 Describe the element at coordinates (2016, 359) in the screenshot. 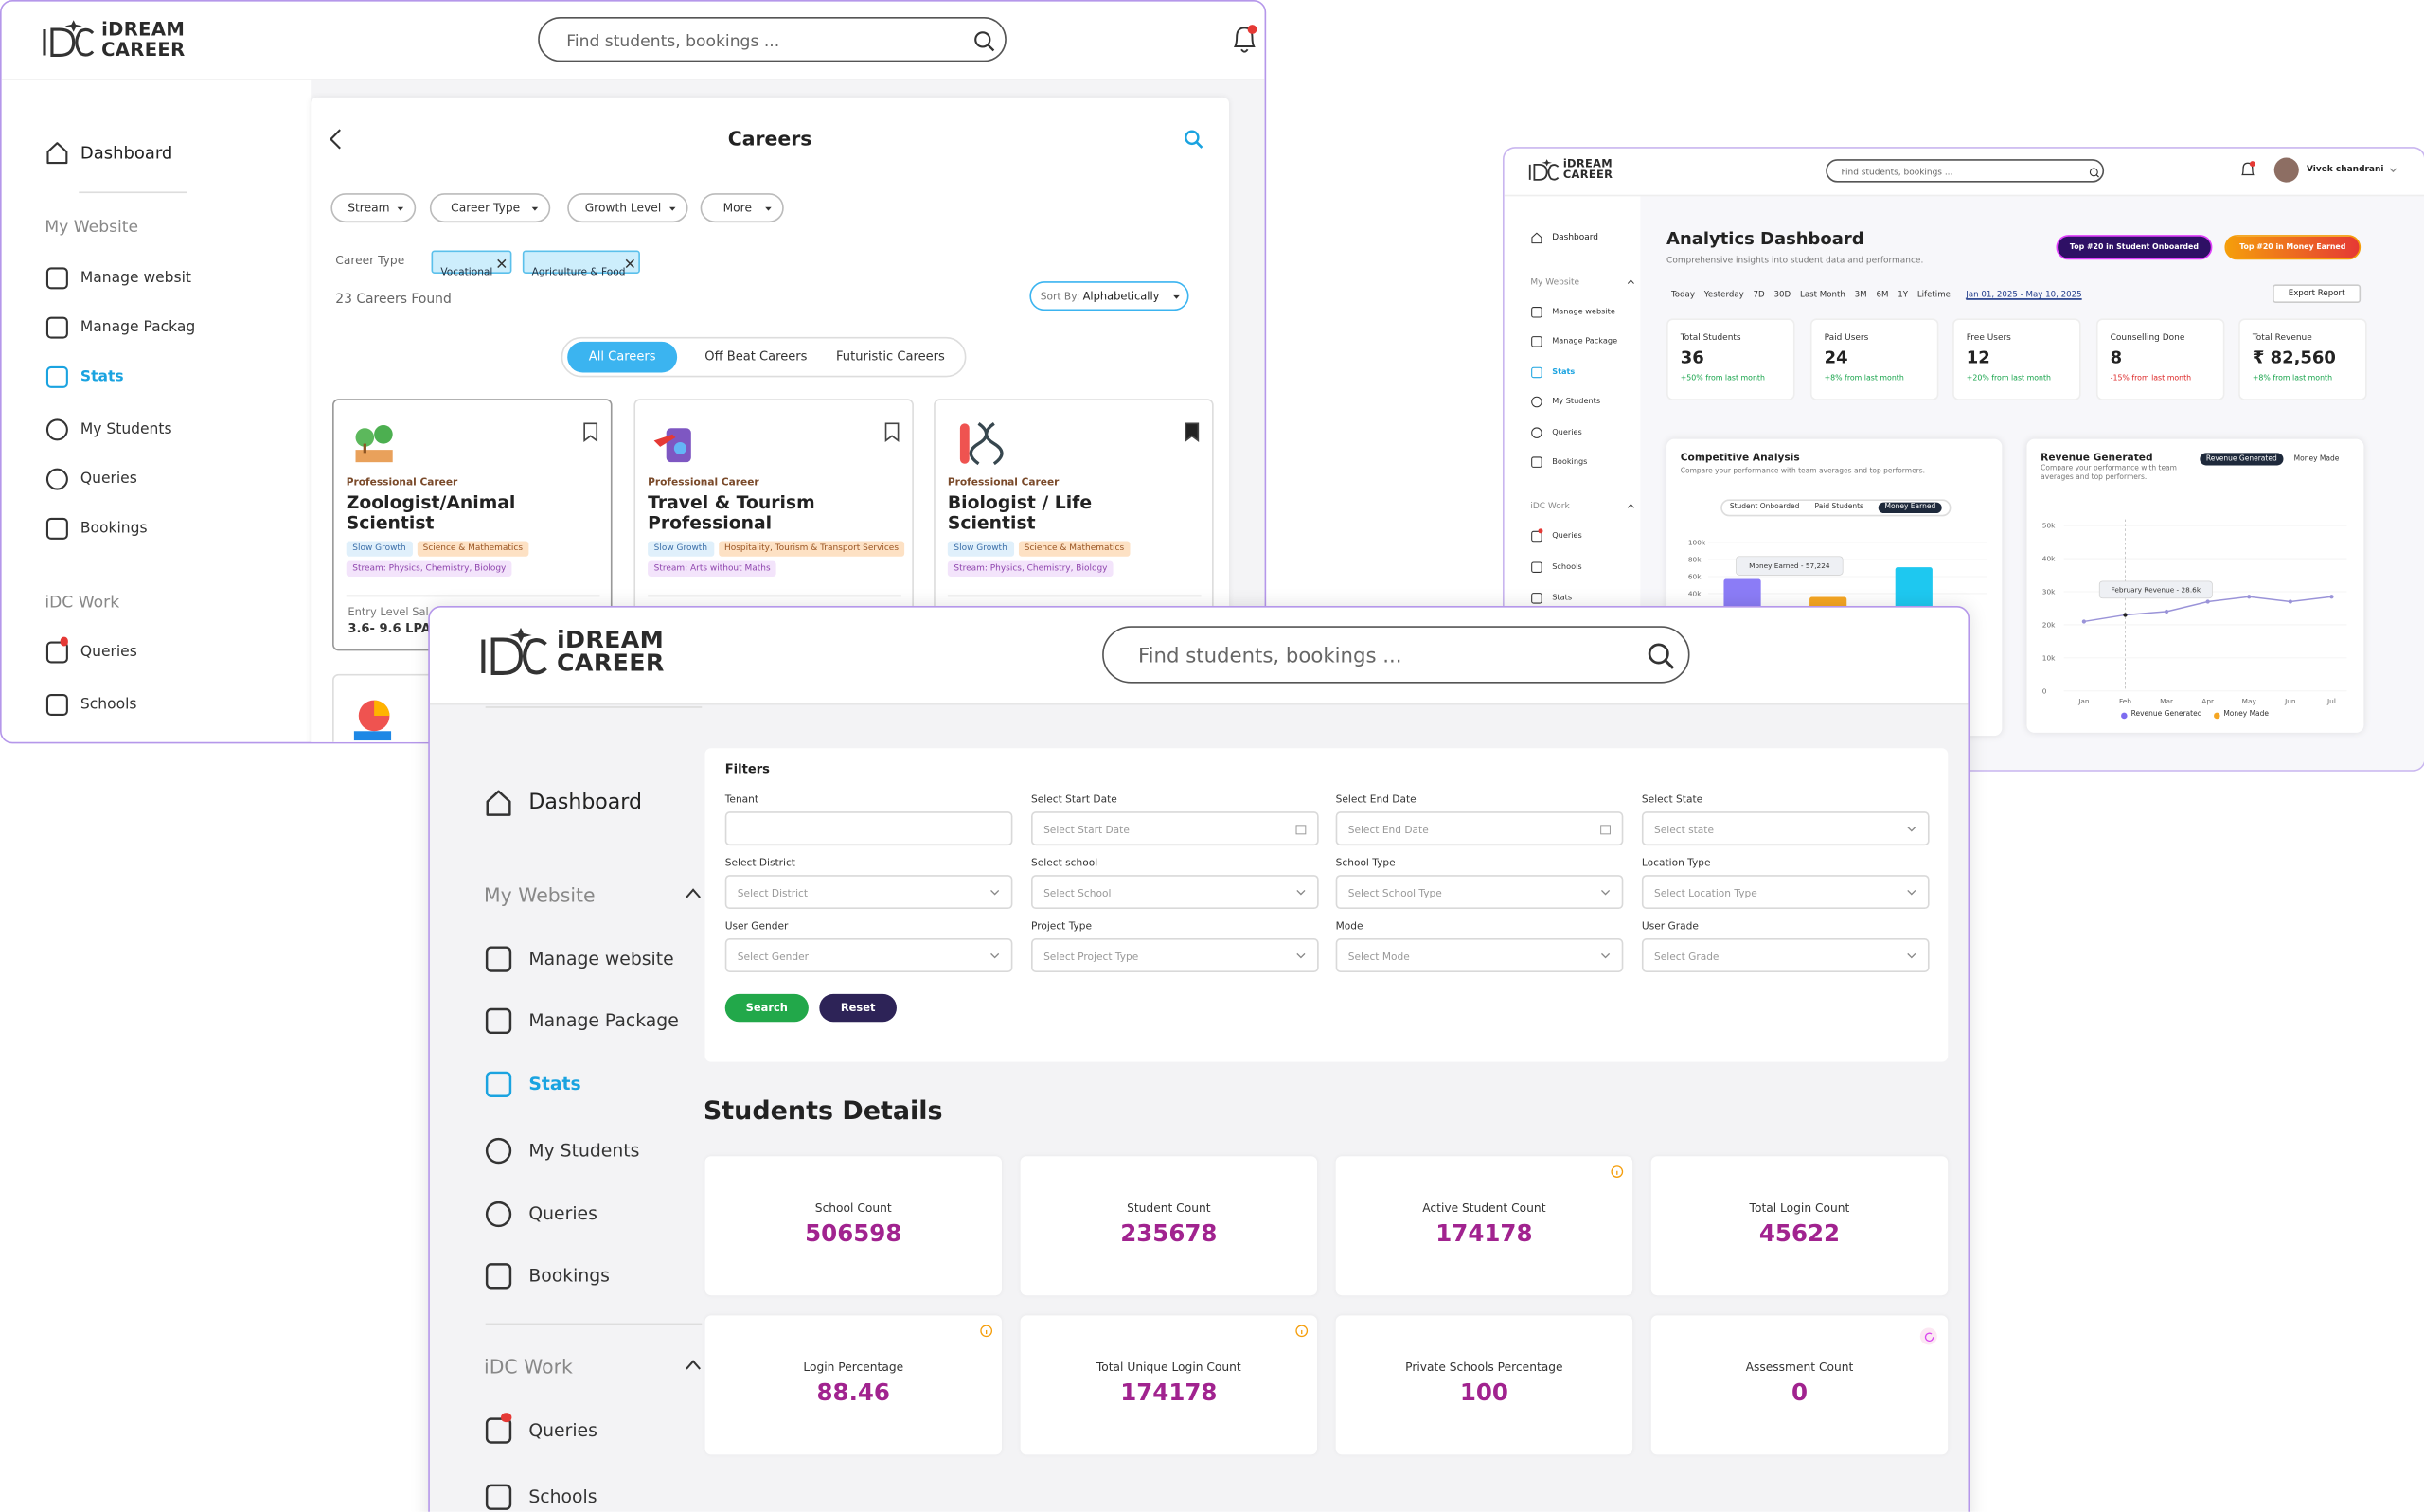

I see `kpi-card: Free Users 12 +20% from last month` at that location.